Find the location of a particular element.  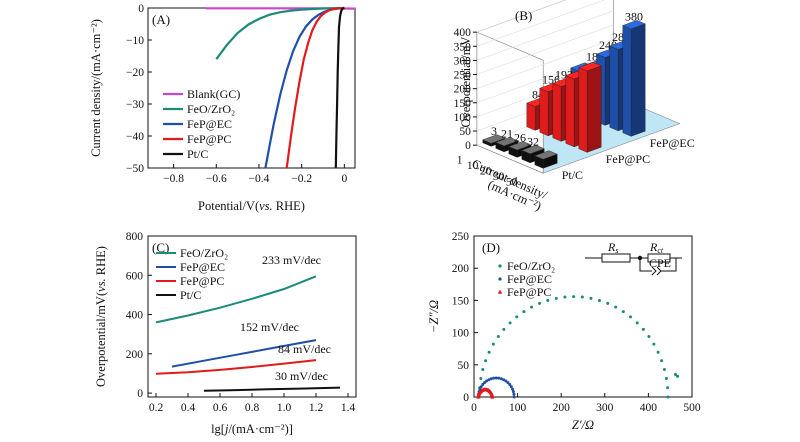

panel-c-tafel-annotation: 233 mV/dec is located at coordinates (291, 260).